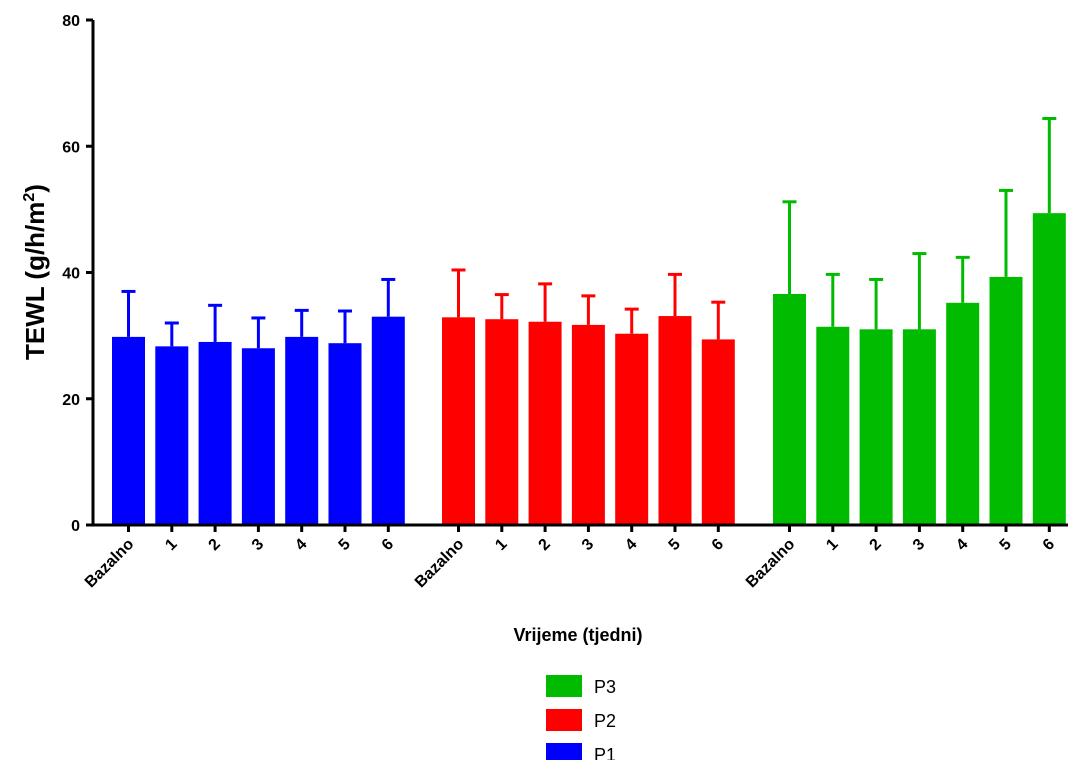 This screenshot has width=1076, height=760. I want to click on legend: P3 P2 P1, so click(581, 717).